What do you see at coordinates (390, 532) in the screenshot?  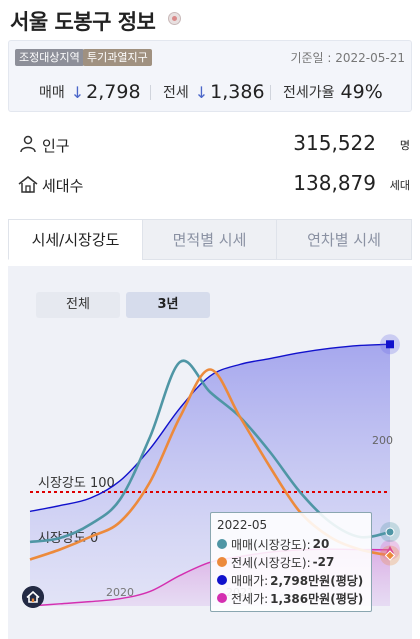 I see `sale-market-strength-marker` at bounding box center [390, 532].